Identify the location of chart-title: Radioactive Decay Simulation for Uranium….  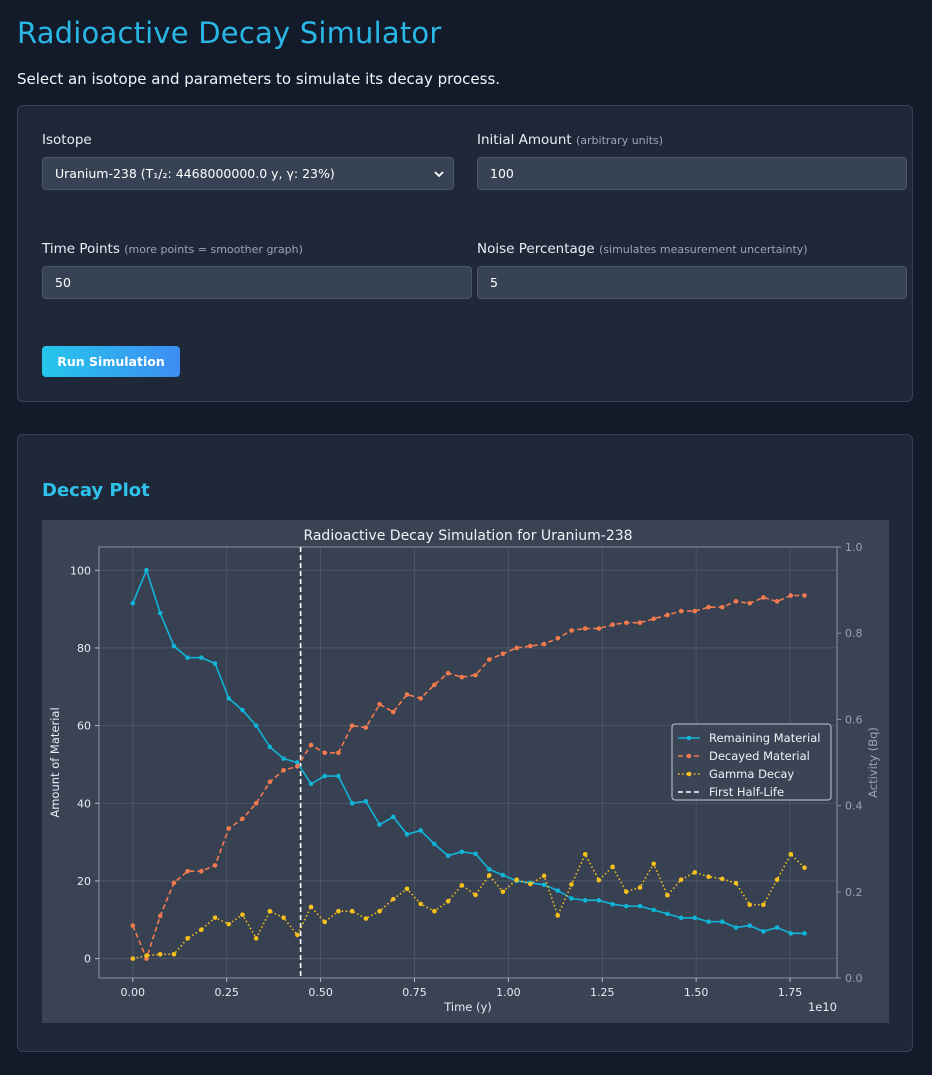
(467, 536).